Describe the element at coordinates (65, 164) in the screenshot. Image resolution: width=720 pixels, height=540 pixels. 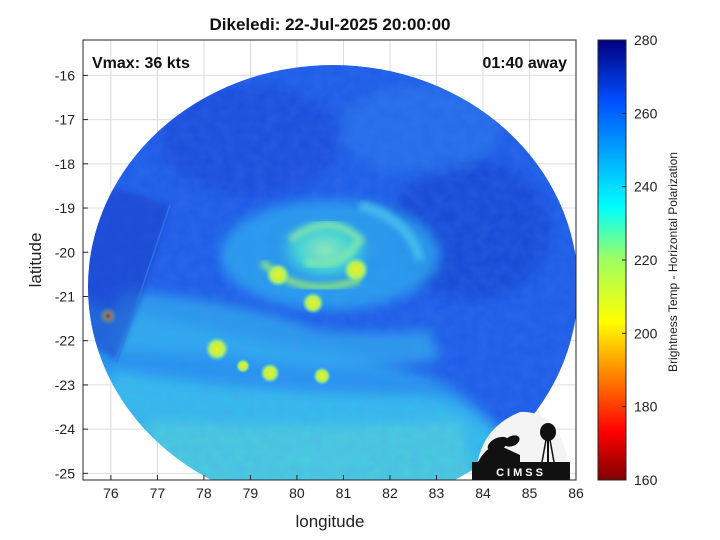
I see `y-tick-label: -18` at that location.